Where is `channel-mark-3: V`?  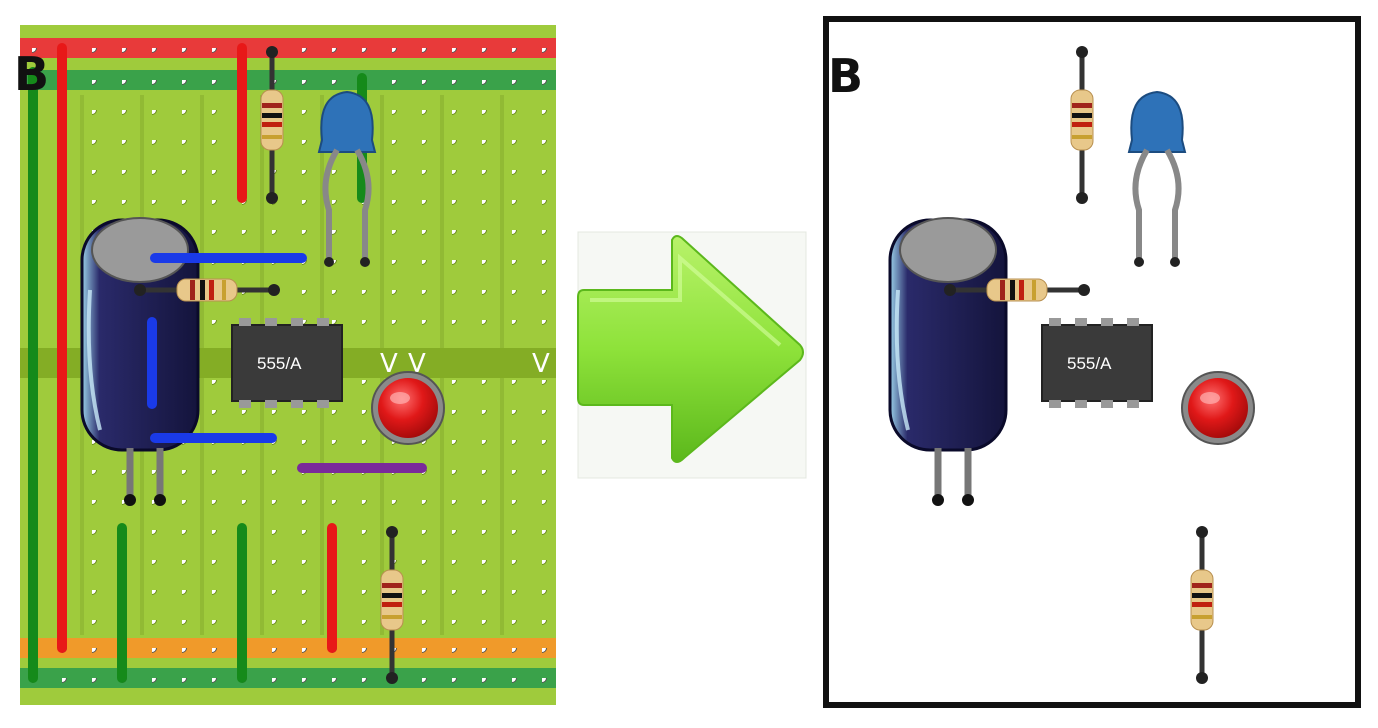
channel-mark-3: V is located at coordinates (541, 364).